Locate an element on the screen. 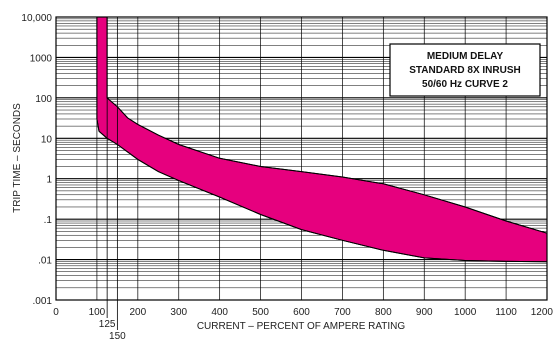  x-tick-label-0: 0 is located at coordinates (56, 312).